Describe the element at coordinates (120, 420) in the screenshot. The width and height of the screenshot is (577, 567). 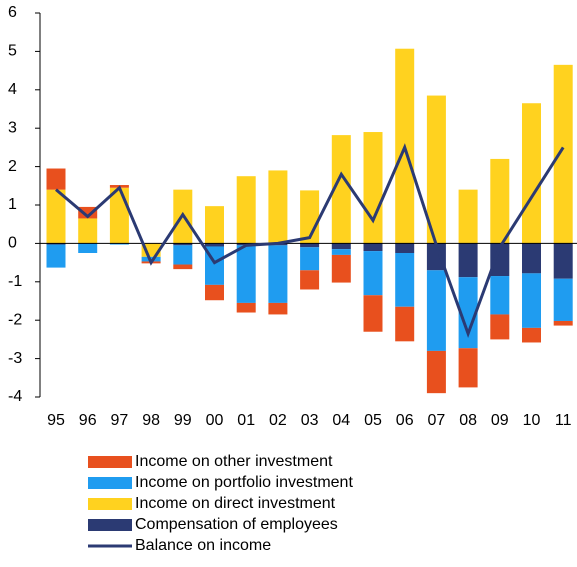
I see `x-tick-label: 97` at that location.